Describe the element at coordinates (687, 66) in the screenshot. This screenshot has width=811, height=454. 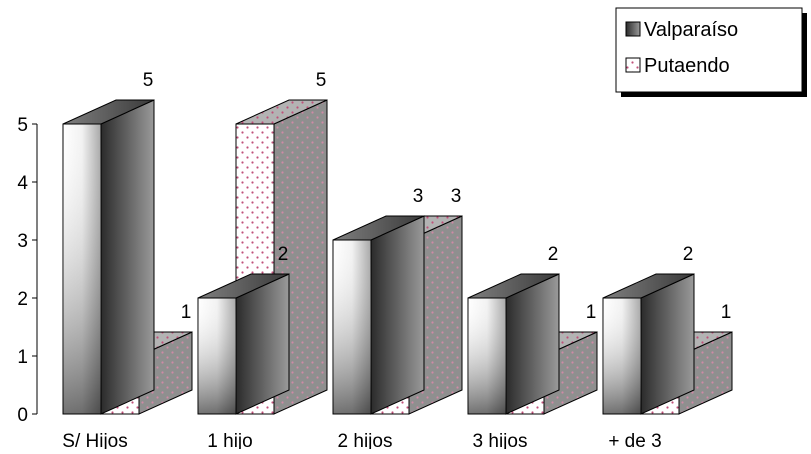
I see `legend-label: Putaendo` at that location.